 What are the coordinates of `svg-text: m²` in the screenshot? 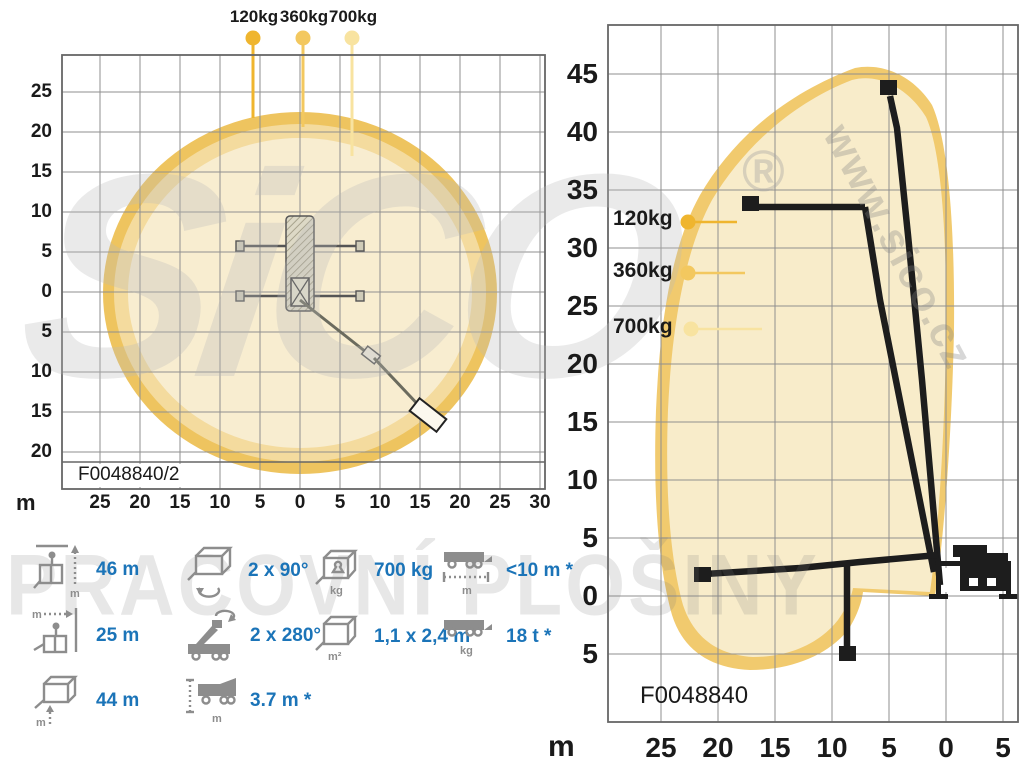 It's located at (335, 657).